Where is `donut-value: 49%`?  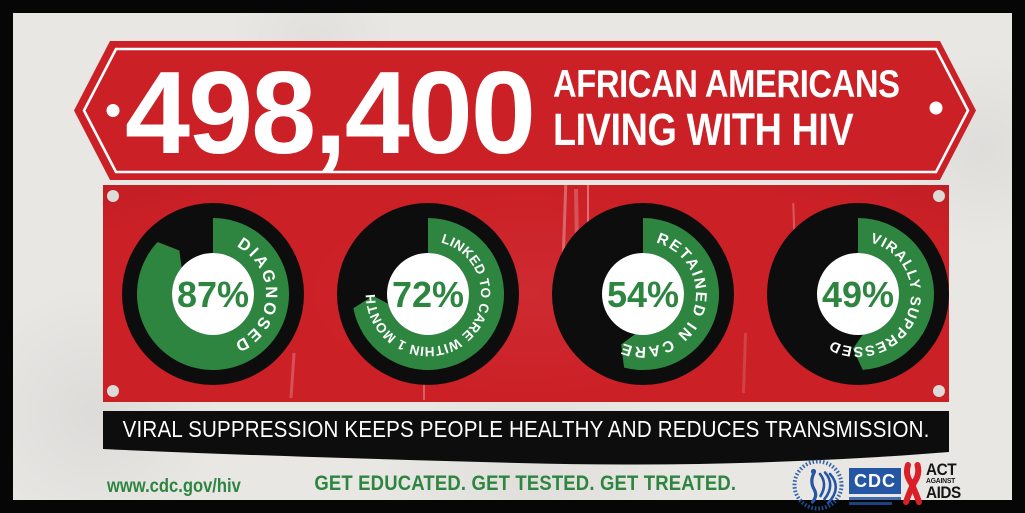 donut-value: 49% is located at coordinates (858, 294).